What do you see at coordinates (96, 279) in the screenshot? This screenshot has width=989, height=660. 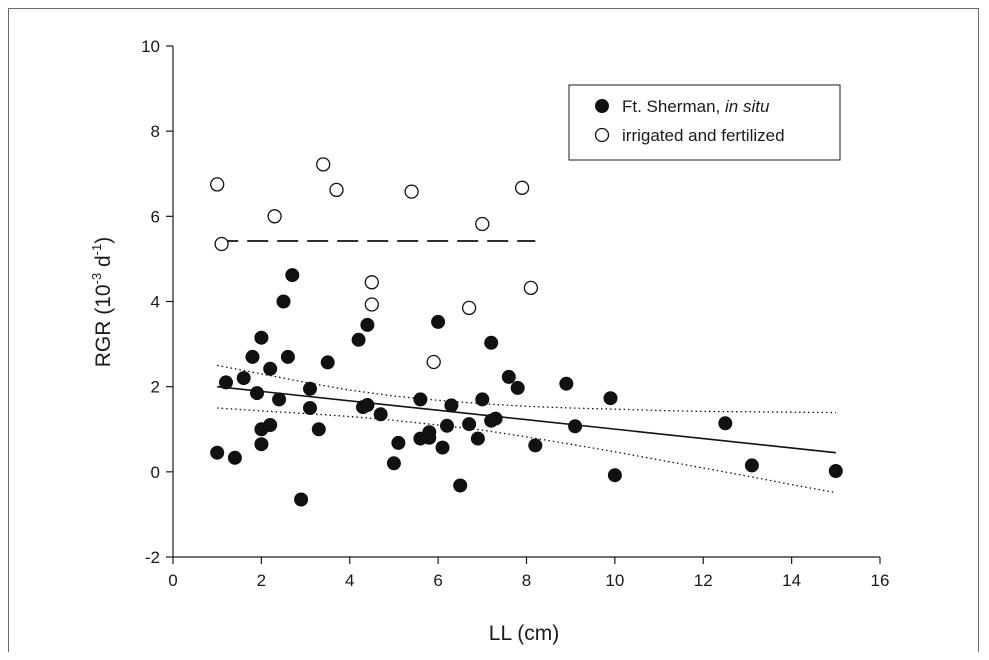 I see `y-axis-label-exp1: -3` at bounding box center [96, 279].